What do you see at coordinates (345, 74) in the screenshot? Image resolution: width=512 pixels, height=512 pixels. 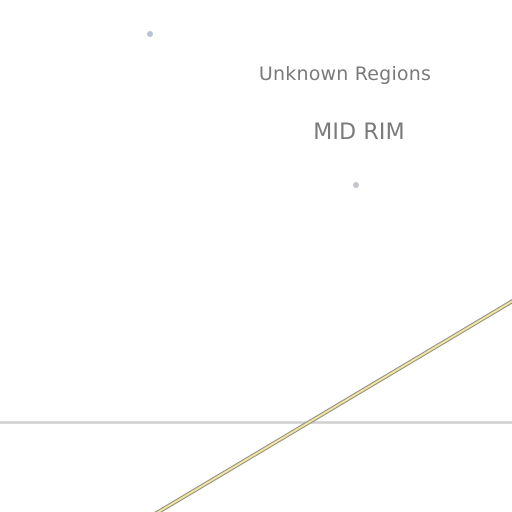 I see `region-label-unknown-regions: Unknown Regions` at bounding box center [345, 74].